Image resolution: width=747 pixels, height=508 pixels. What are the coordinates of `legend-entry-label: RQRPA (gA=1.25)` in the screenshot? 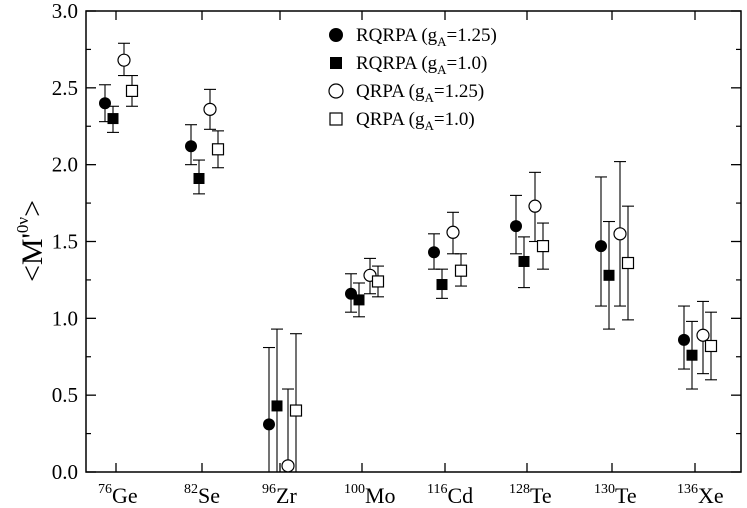 It's located at (426, 37).